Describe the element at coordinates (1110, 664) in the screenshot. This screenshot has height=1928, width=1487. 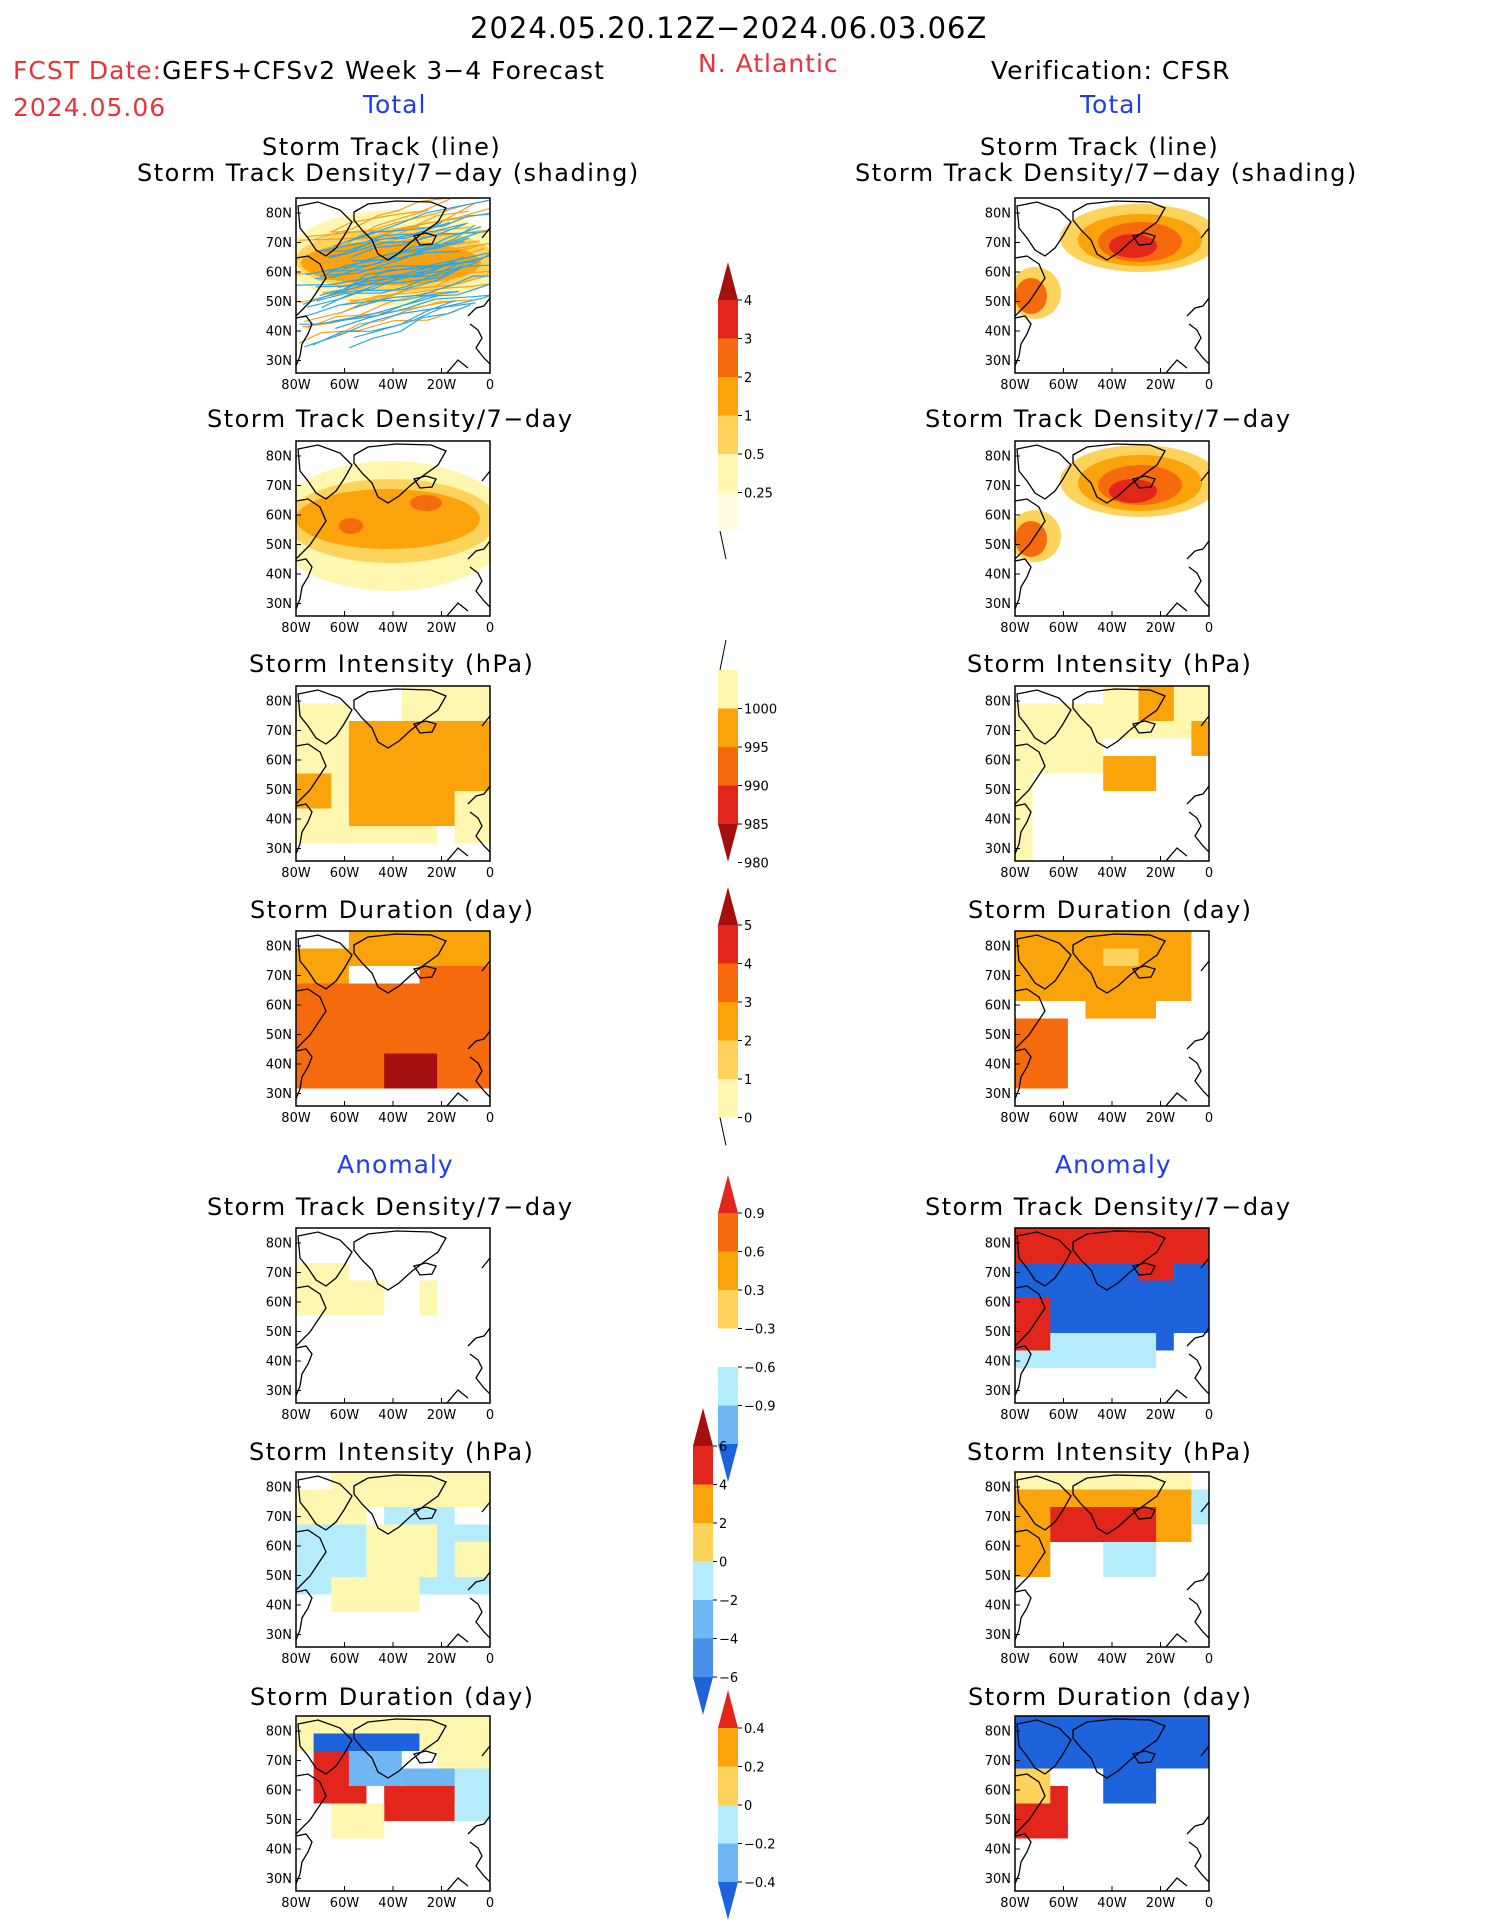
I see `right-title-intensity: Storm Intensity (hPa)` at that location.